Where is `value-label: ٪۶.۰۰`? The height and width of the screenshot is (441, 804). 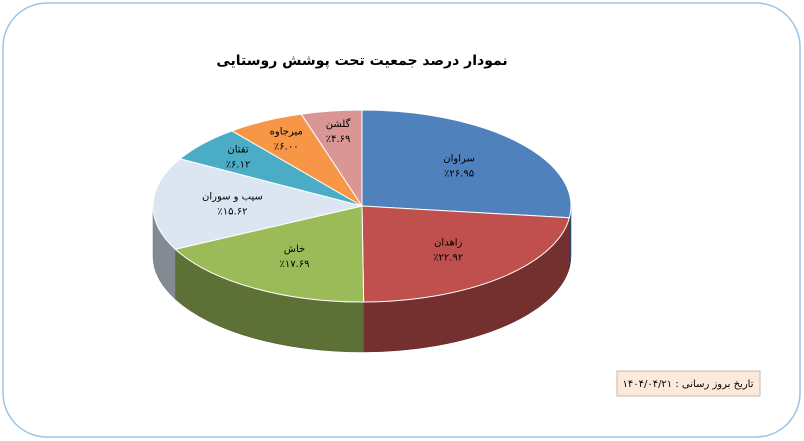
value-label: ٪۶.۰۰ is located at coordinates (286, 147).